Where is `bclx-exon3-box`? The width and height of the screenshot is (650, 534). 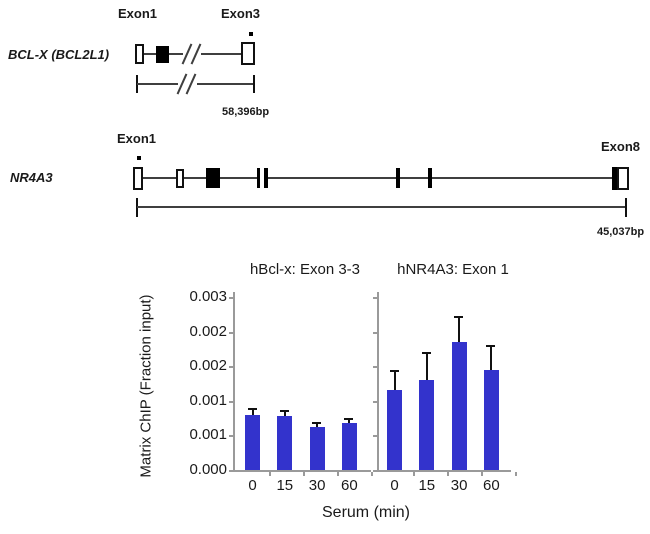
bclx-exon3-box is located at coordinates (248, 53).